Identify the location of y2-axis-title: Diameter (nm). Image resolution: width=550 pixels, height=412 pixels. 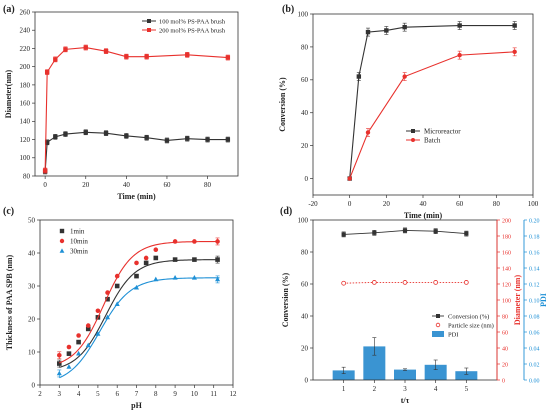
(517, 300).